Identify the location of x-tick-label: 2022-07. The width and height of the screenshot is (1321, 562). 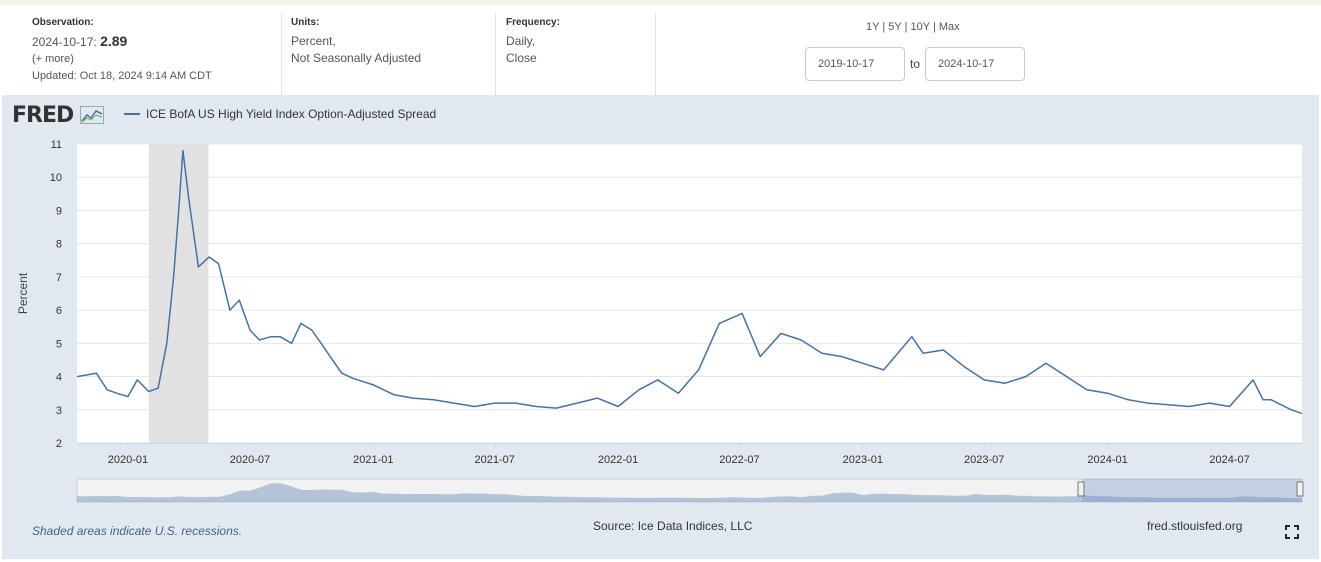
(739, 460).